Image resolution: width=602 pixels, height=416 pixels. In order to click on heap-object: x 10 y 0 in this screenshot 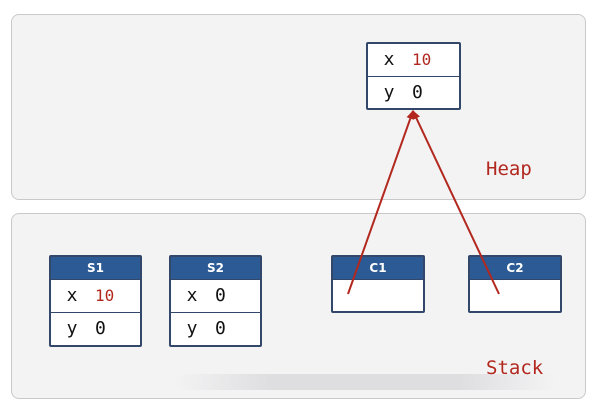, I will do `click(413, 76)`.